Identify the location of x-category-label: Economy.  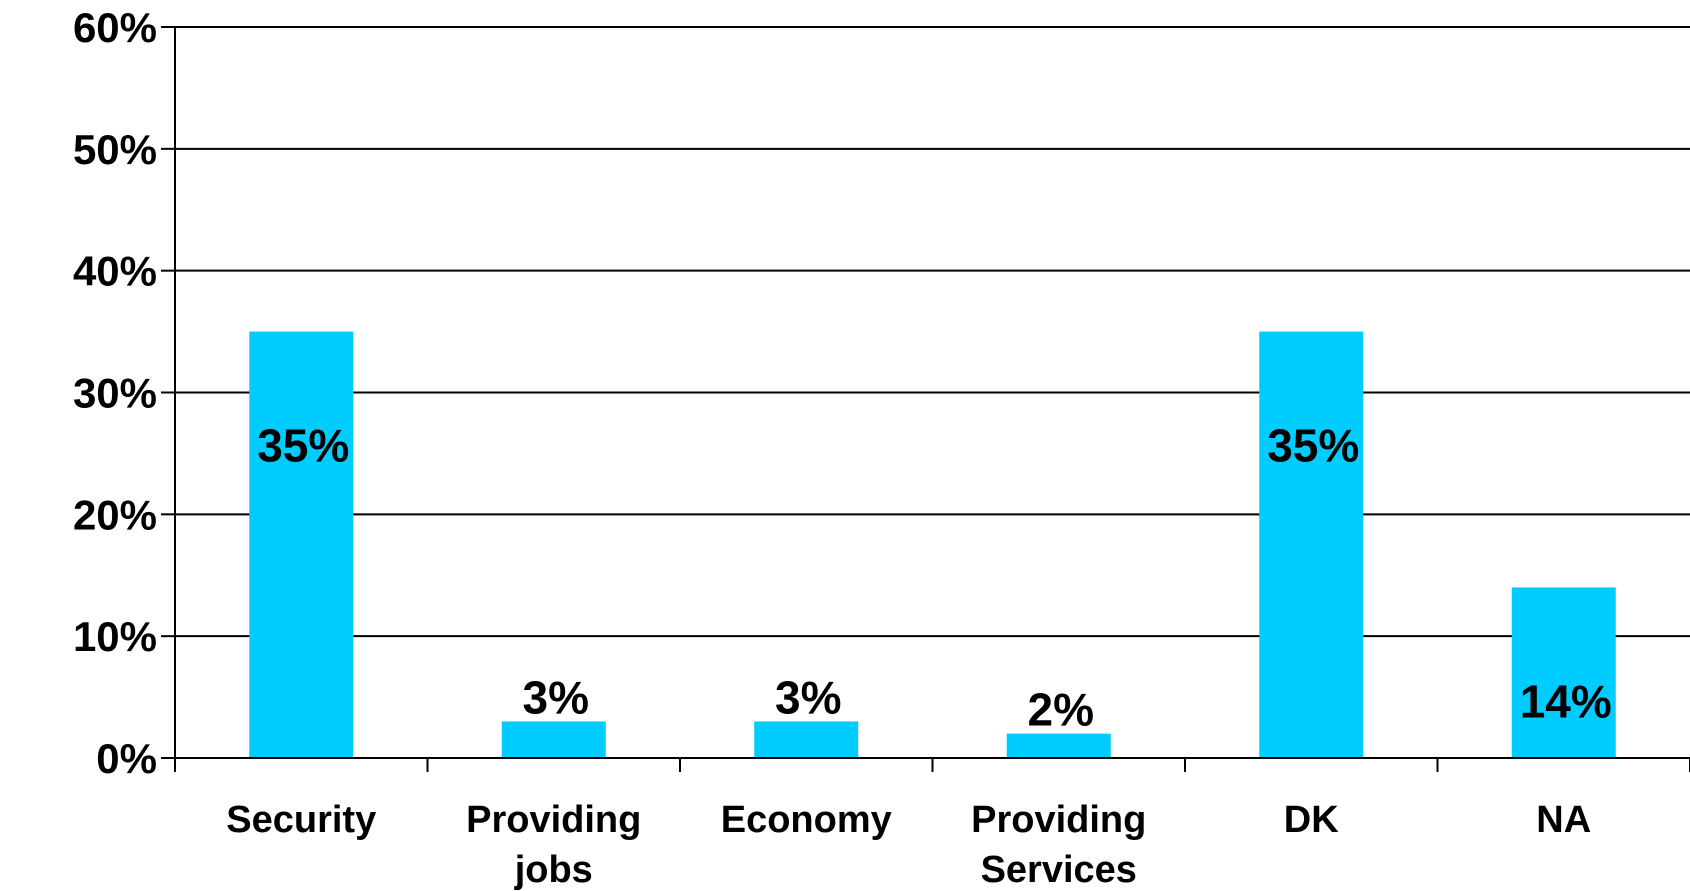
(806, 820).